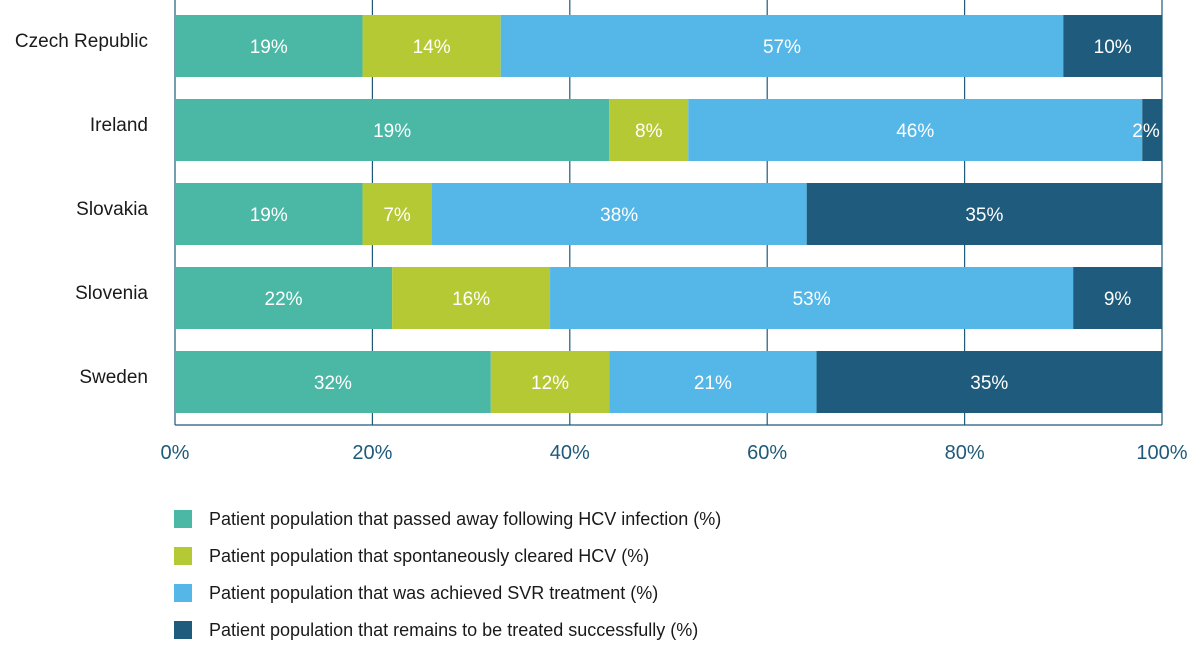  What do you see at coordinates (965, 453) in the screenshot?
I see `x-tick-label: 80%` at bounding box center [965, 453].